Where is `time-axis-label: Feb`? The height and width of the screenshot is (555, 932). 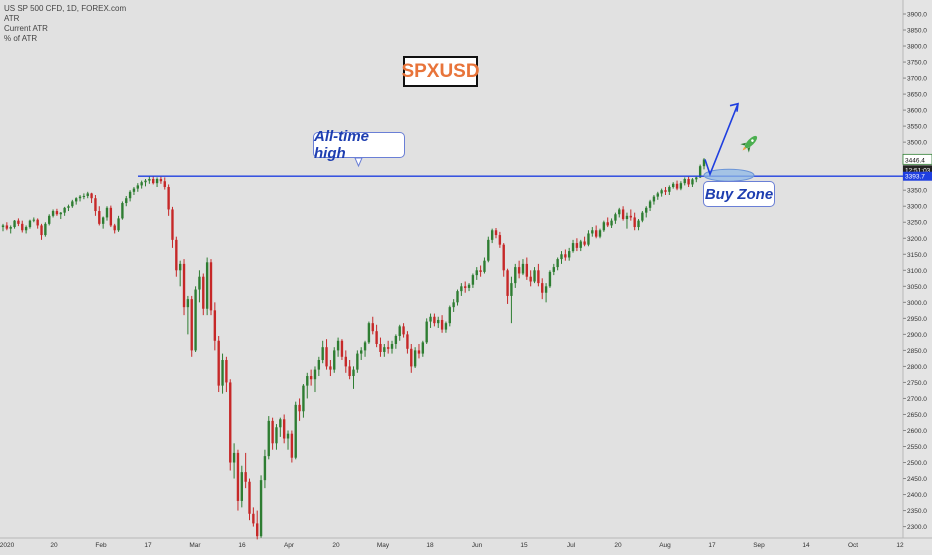
time-axis-label: Feb is located at coordinates (101, 545).